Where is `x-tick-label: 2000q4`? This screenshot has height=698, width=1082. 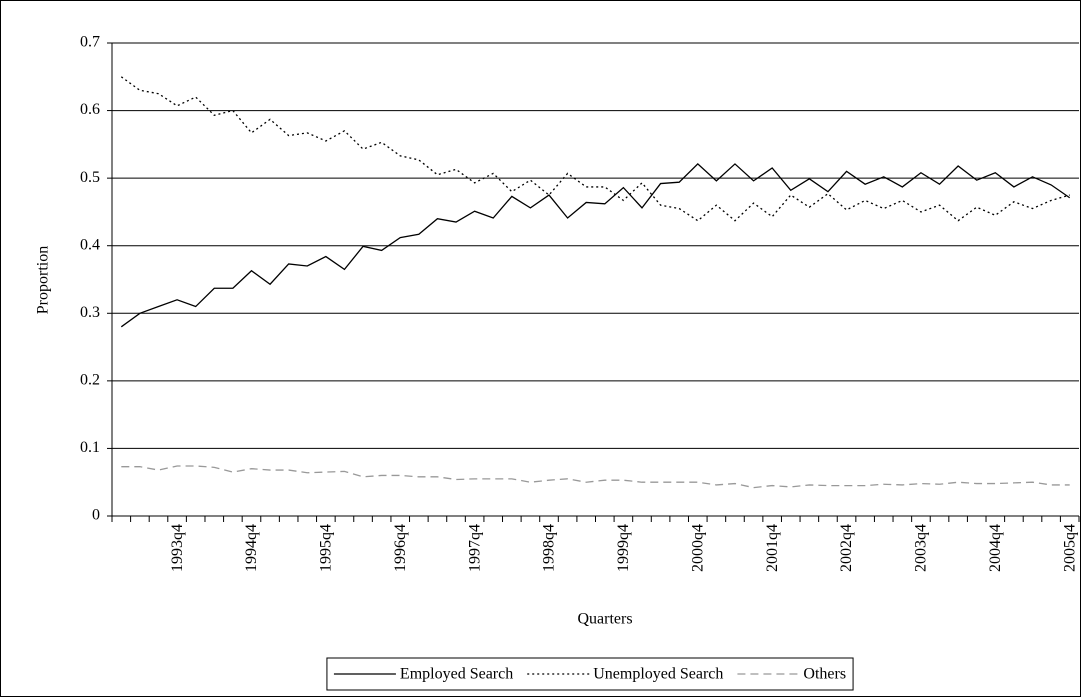 x-tick-label: 2000q4 is located at coordinates (697, 548).